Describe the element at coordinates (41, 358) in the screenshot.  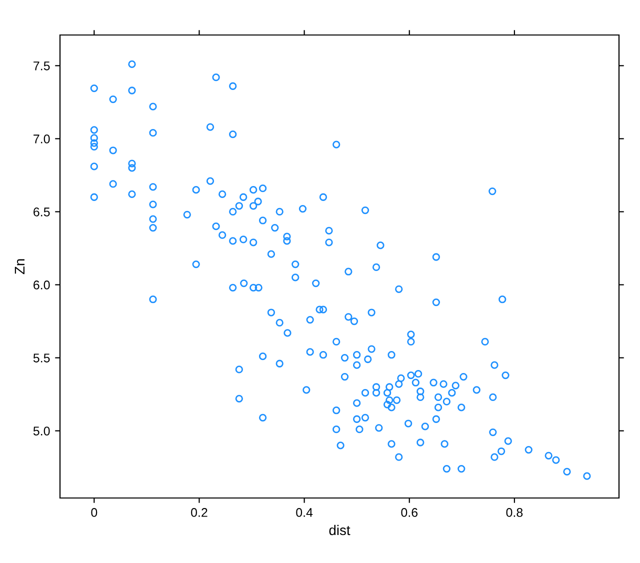
I see `y-tick-label: 5.5` at that location.